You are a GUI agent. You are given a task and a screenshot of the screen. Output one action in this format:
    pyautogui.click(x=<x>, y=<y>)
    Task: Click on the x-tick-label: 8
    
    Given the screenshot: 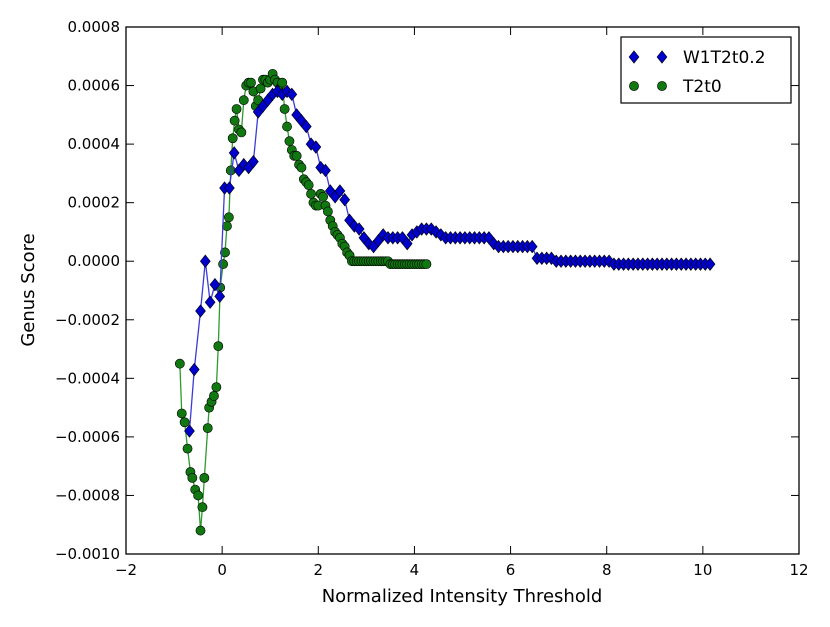 What is the action you would take?
    pyautogui.click(x=607, y=570)
    